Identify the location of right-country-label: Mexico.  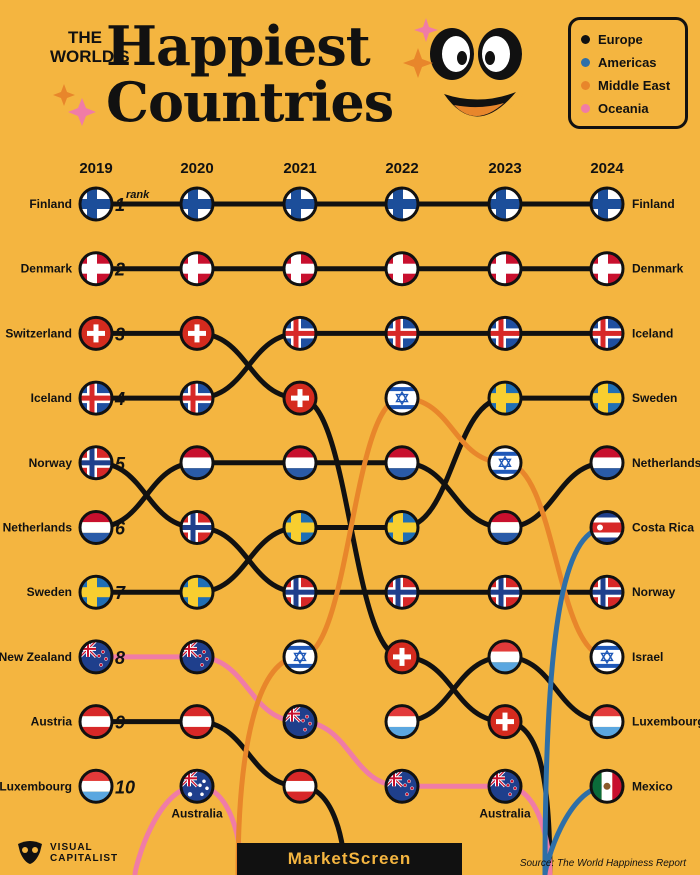
(652, 786).